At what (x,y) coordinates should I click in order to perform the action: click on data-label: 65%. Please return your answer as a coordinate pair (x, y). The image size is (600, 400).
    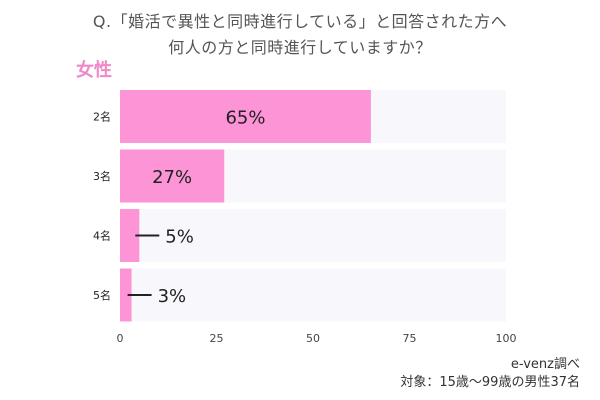
    Looking at the image, I should click on (245, 118).